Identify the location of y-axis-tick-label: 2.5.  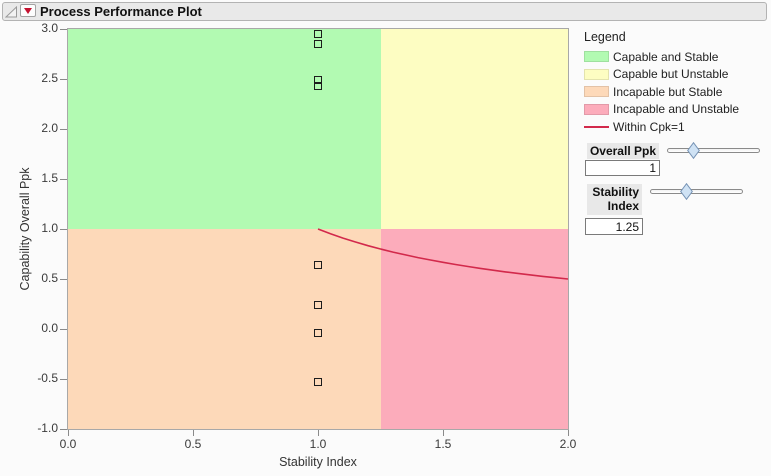
(49, 78).